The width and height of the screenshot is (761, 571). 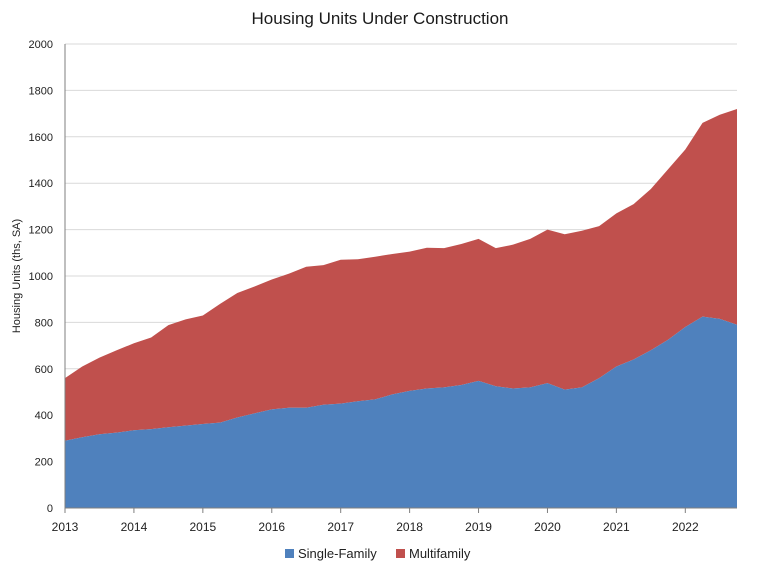 What do you see at coordinates (547, 527) in the screenshot?
I see `x-tick-label: 2020` at bounding box center [547, 527].